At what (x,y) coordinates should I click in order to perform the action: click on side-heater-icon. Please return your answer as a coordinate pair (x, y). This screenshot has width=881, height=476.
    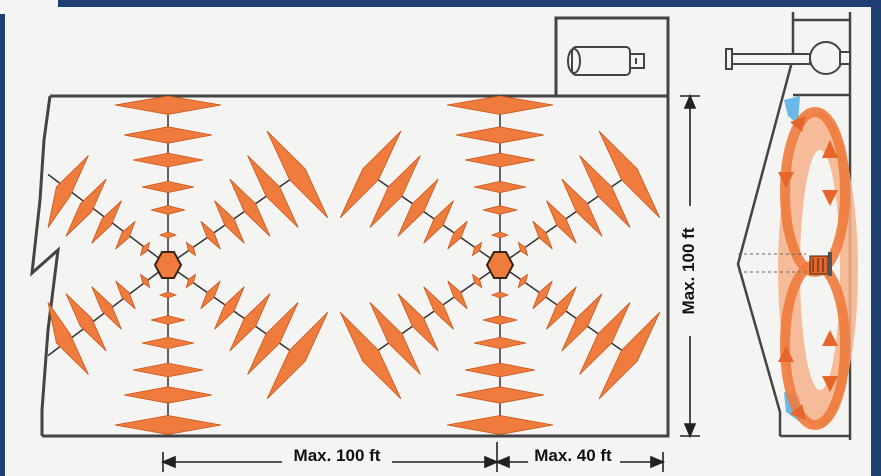
    Looking at the image, I should click on (788, 58).